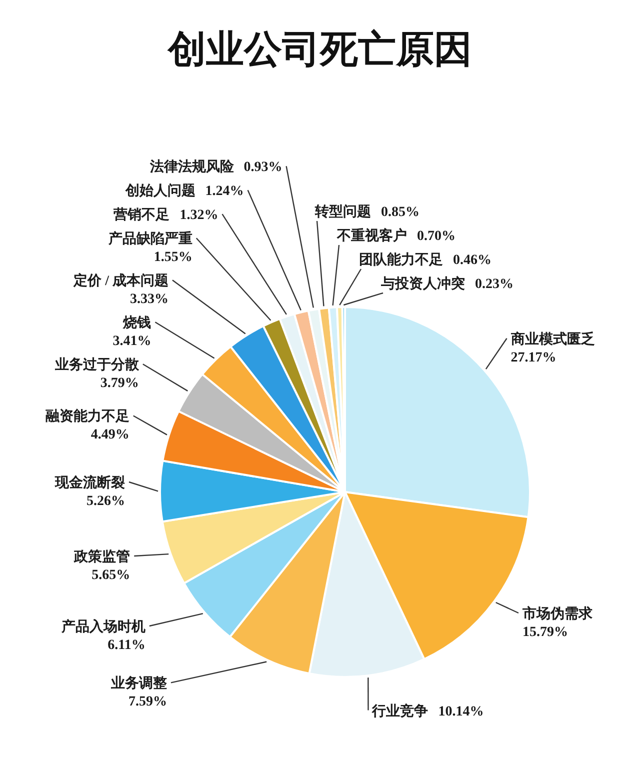  I want to click on data-label: 6.11%, so click(127, 645).